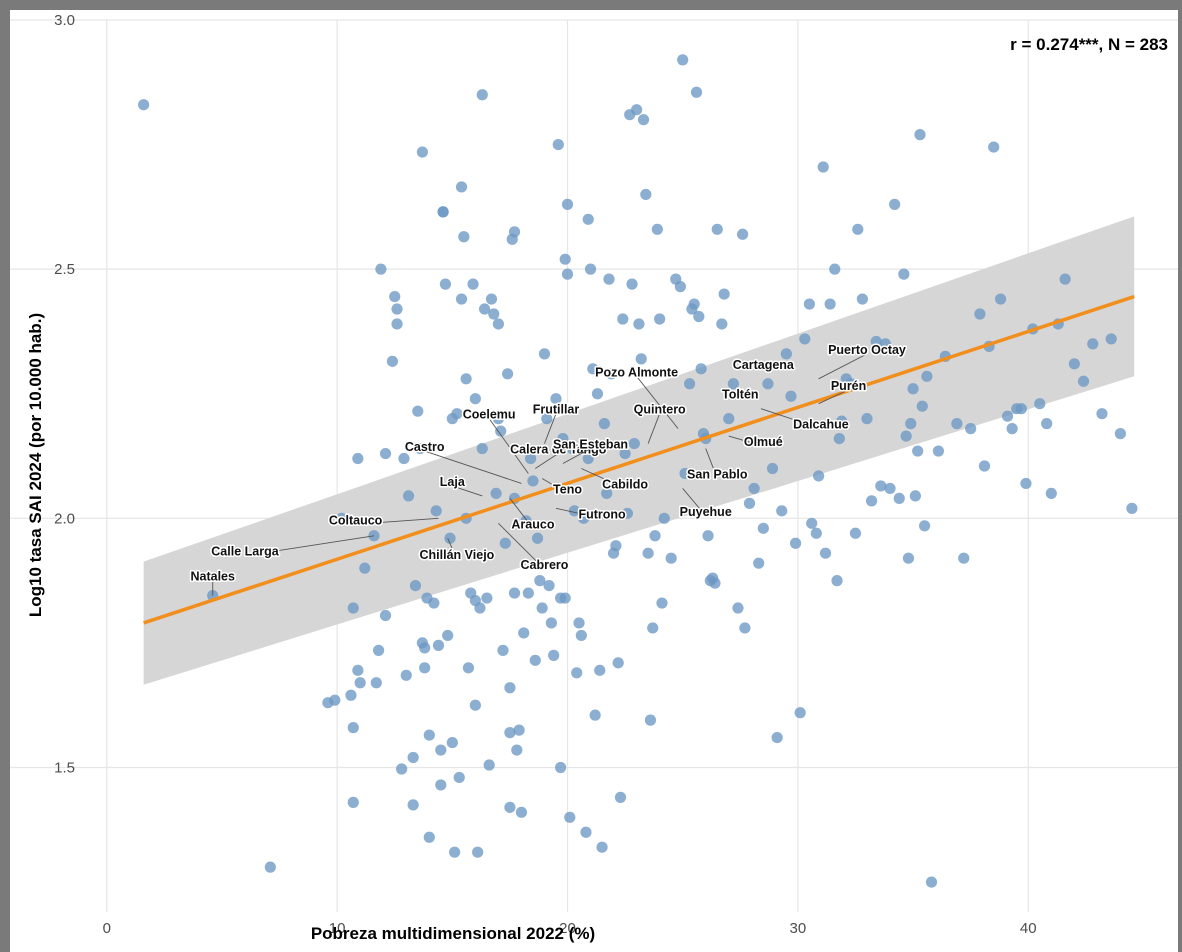  What do you see at coordinates (35, 465) in the screenshot?
I see `y-axis-title: Log10 tasa SAI 2024 (por 10.000 hab.)` at bounding box center [35, 465].